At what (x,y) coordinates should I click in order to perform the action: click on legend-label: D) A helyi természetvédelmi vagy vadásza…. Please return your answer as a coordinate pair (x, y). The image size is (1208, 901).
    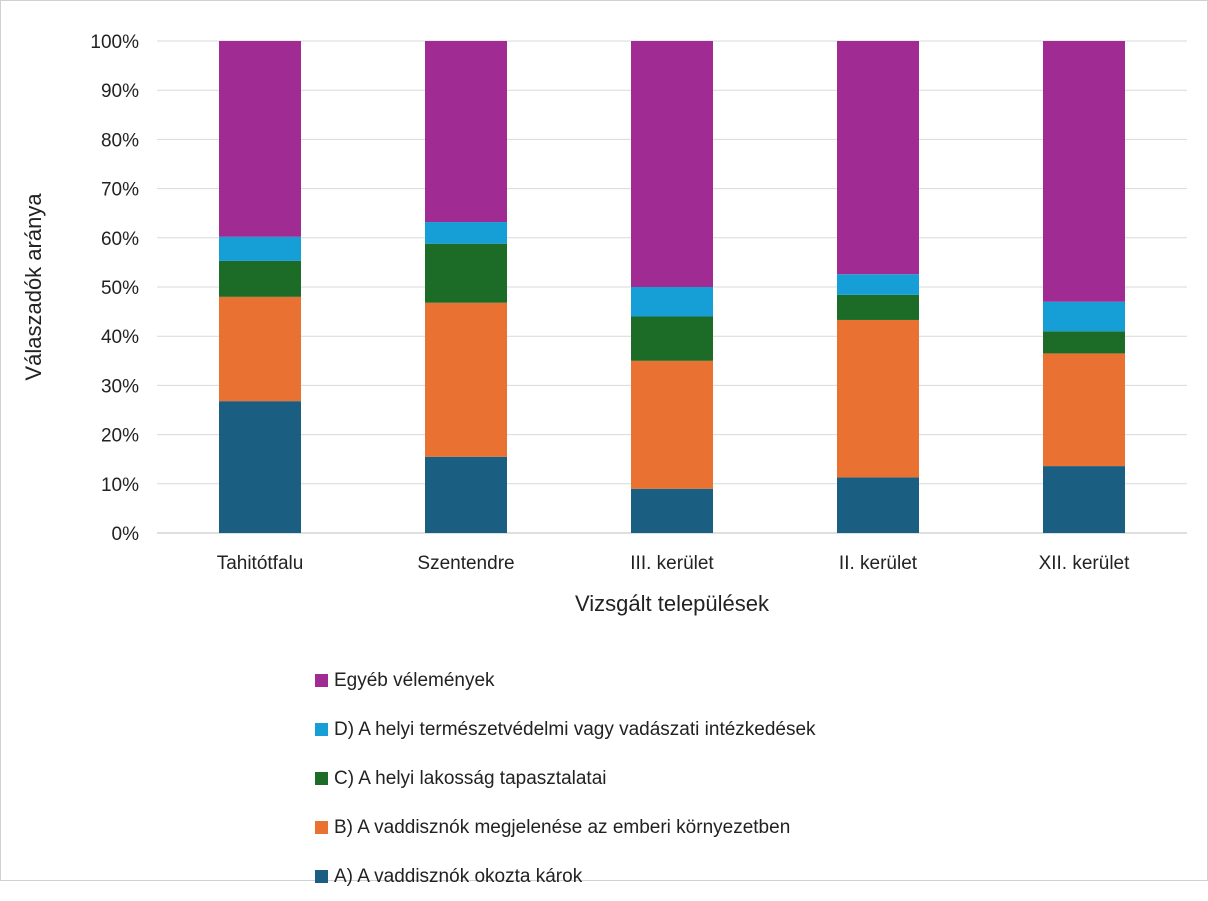
    Looking at the image, I should click on (575, 729).